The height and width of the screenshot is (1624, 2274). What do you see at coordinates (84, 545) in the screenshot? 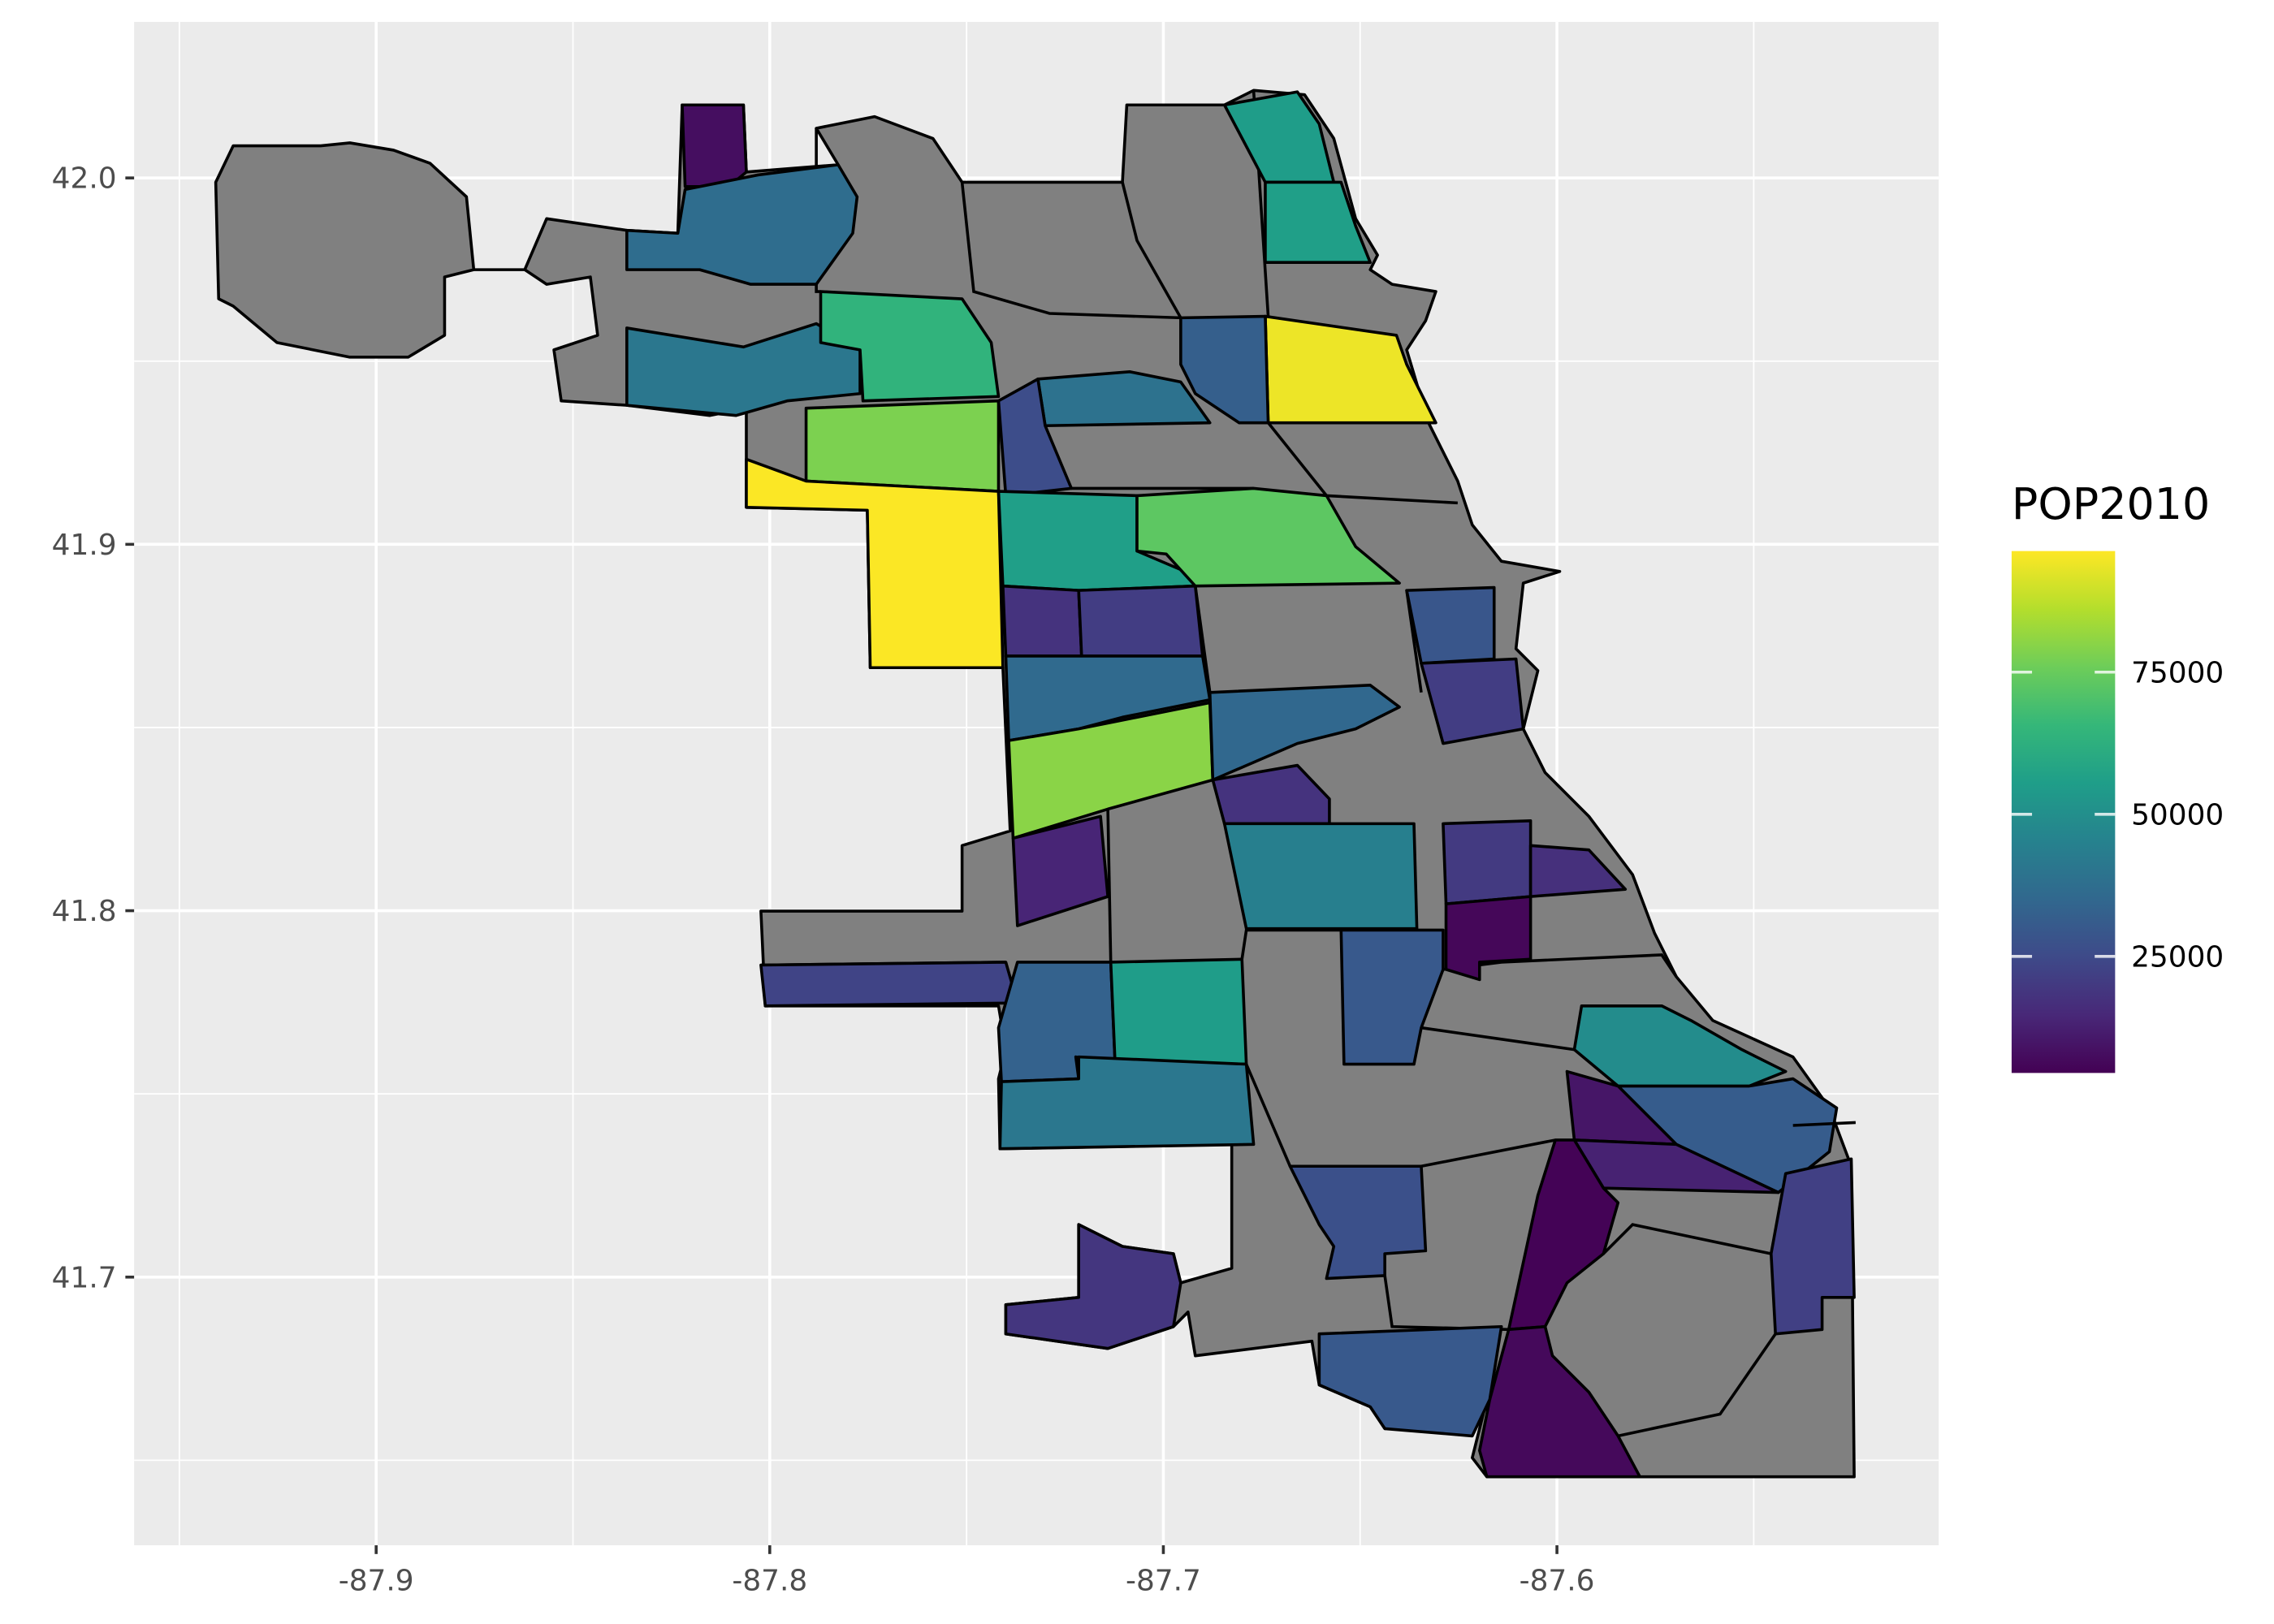
I see `y-tick-label: 41.9` at bounding box center [84, 545].